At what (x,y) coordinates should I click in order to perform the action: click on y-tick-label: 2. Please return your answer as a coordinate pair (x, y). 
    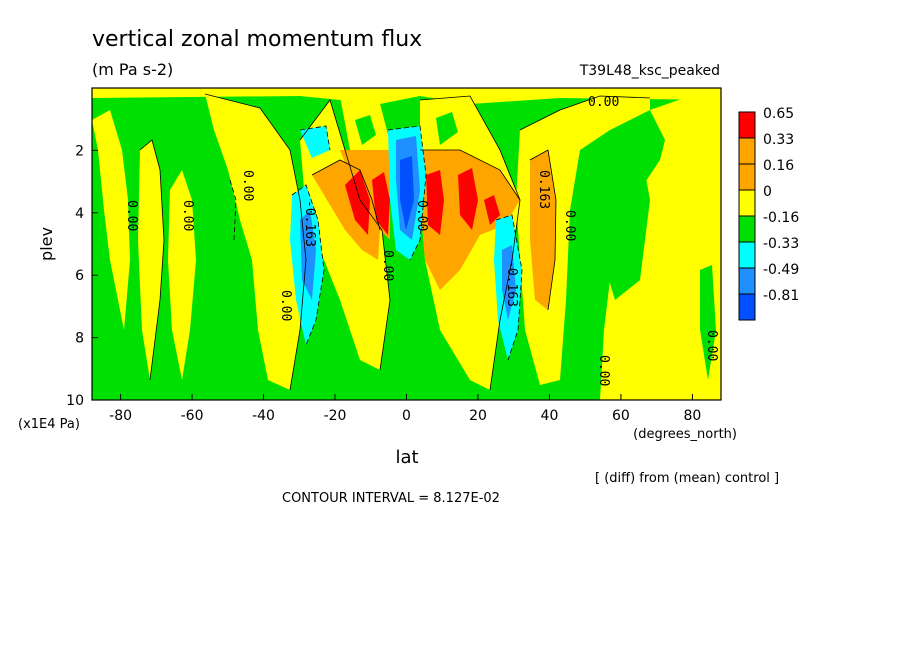
    Looking at the image, I should click on (79, 151).